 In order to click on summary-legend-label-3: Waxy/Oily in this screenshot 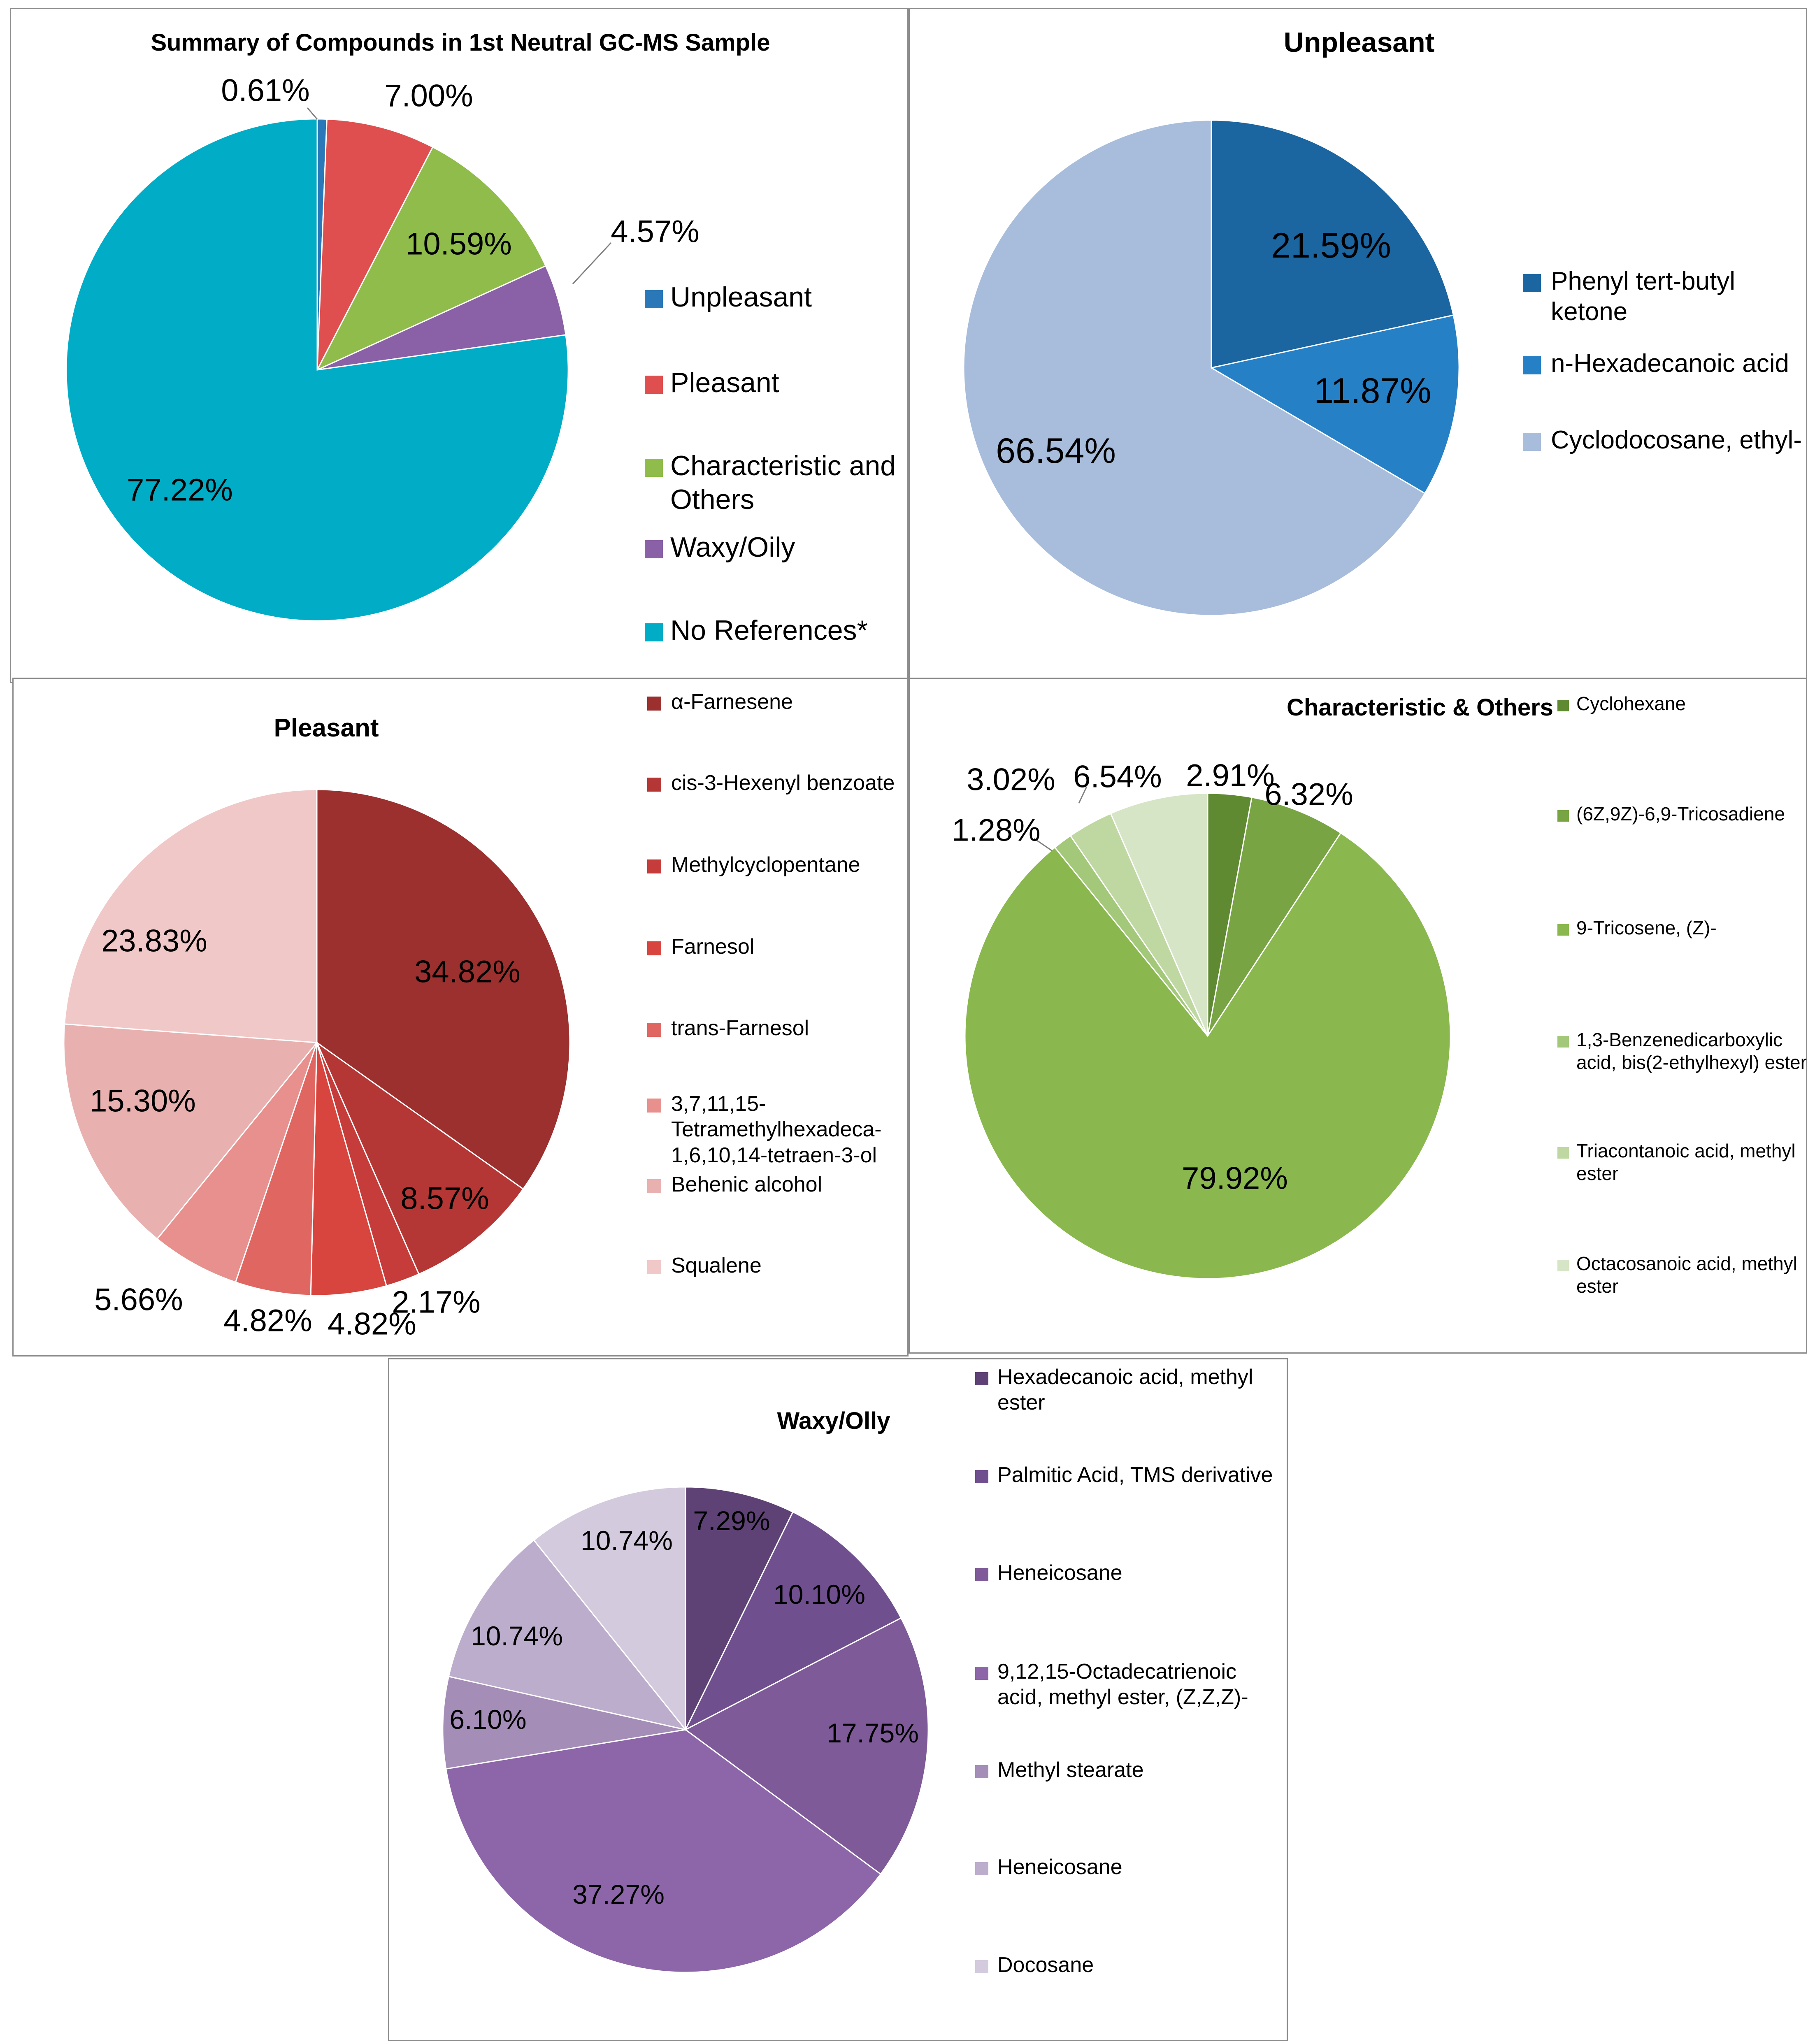, I will do `click(732, 547)`.